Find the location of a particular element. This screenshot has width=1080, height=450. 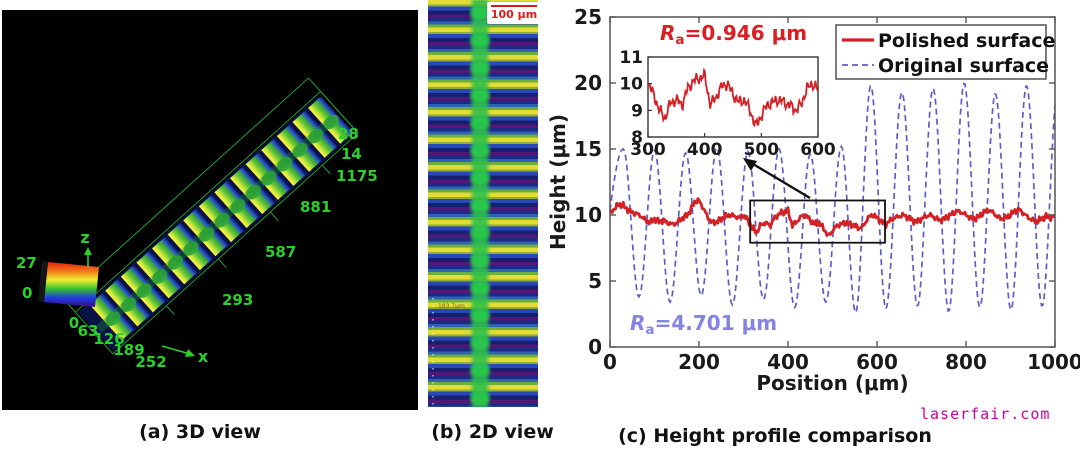

2d-view-panel: 100 μm 183.7μm is located at coordinates (483, 203).